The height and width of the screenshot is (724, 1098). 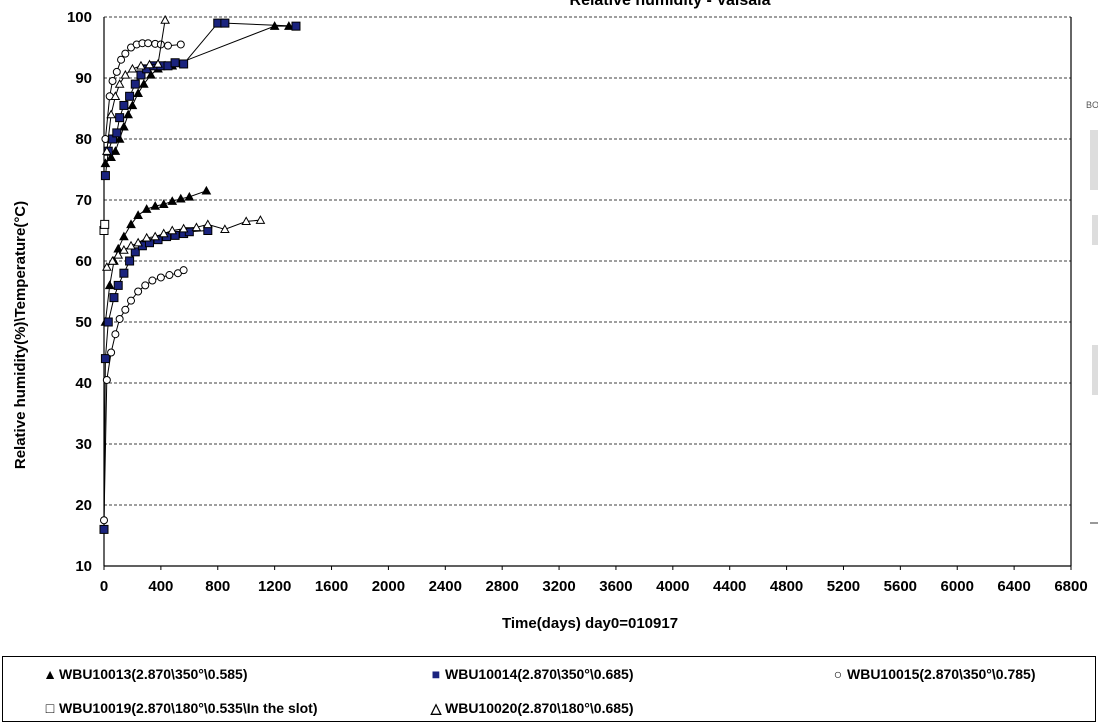 What do you see at coordinates (1092, 105) in the screenshot?
I see `right-edge-fragment: BO` at bounding box center [1092, 105].